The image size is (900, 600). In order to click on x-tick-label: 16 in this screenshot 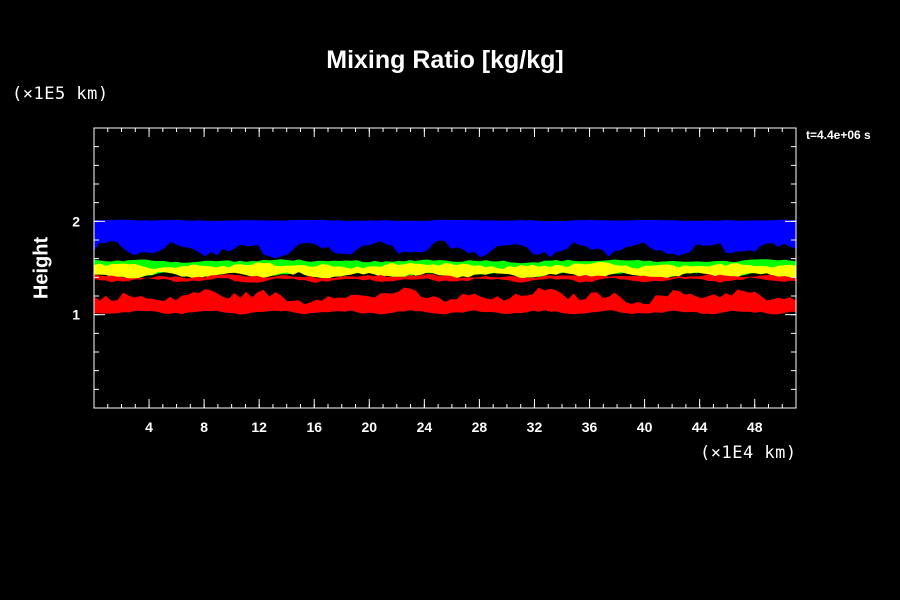, I will do `click(314, 427)`.